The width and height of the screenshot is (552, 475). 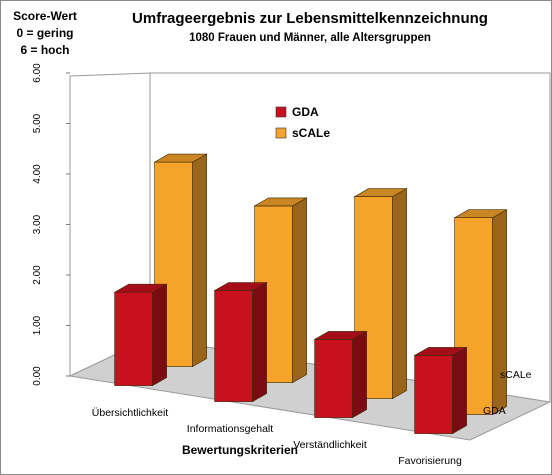 What do you see at coordinates (130, 413) in the screenshot?
I see `category-label: Übersichtlichkeit` at bounding box center [130, 413].